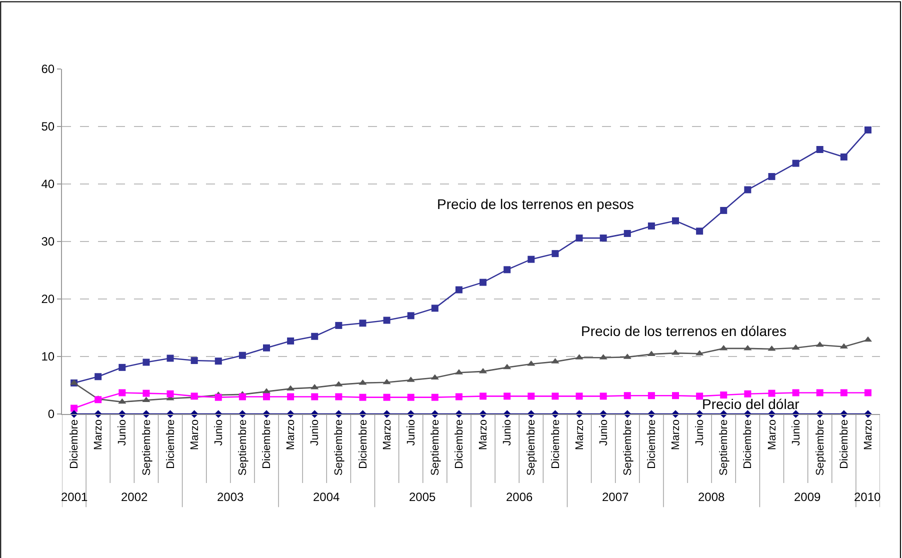 Image resolution: width=902 pixels, height=558 pixels. Describe the element at coordinates (48, 127) in the screenshot. I see `y-tick-label: 50` at that location.